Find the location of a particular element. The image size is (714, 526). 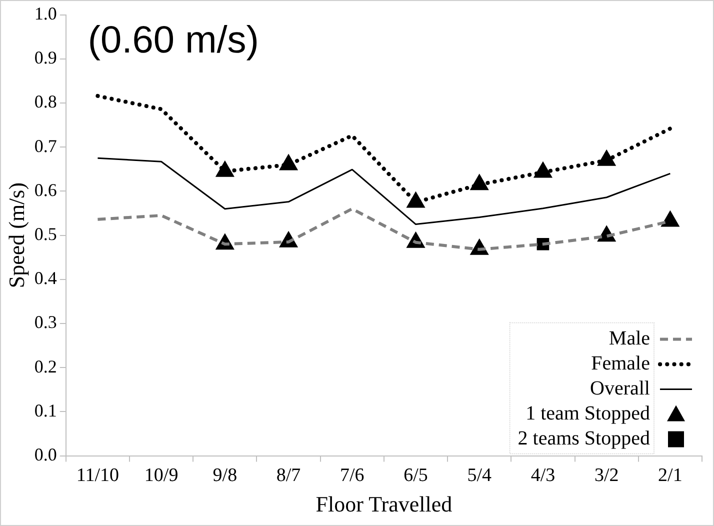

x-tick-label: 7/6 is located at coordinates (352, 475).